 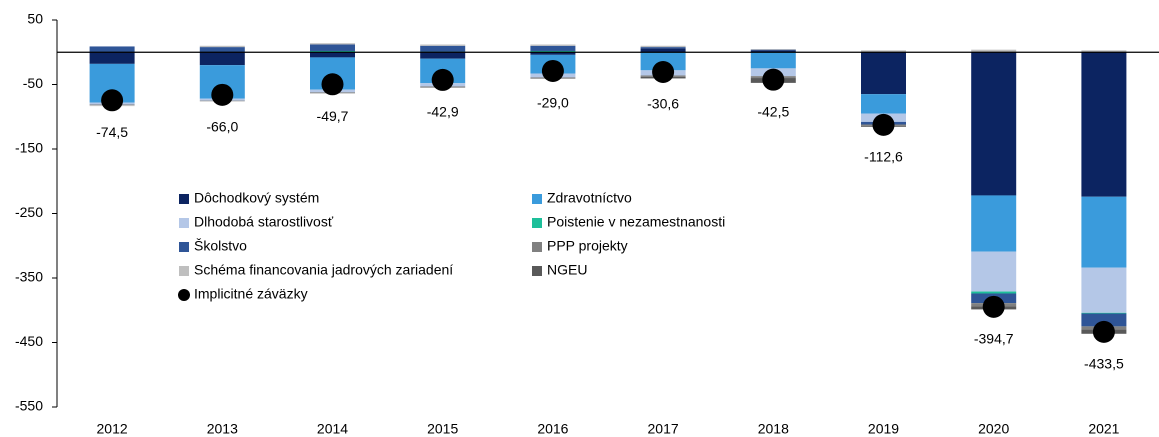 I want to click on y-tick-label: -450, so click(x=29, y=341).